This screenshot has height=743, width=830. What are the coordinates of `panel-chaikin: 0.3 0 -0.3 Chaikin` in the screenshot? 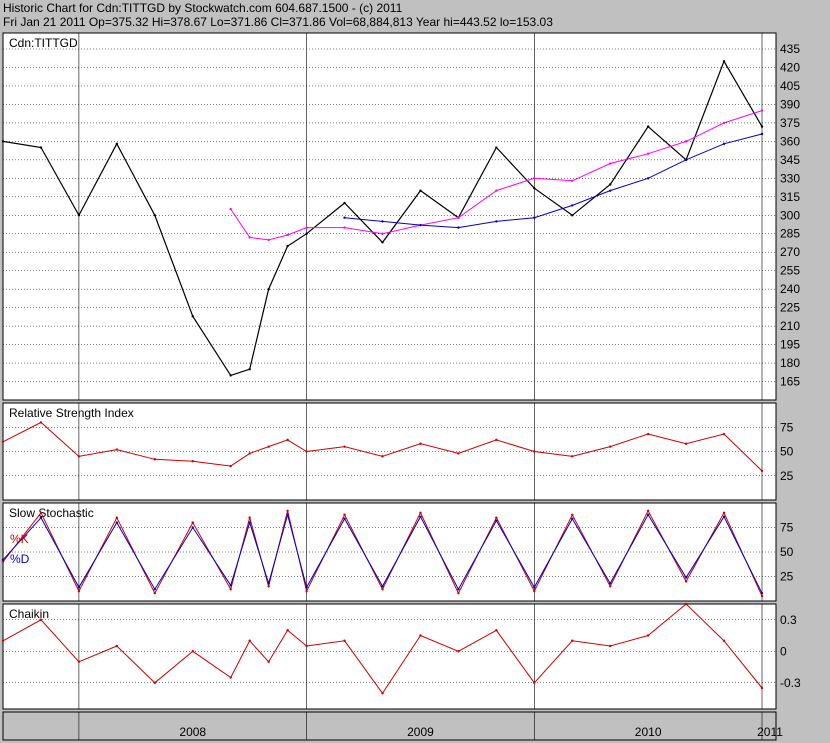 It's located at (401, 656).